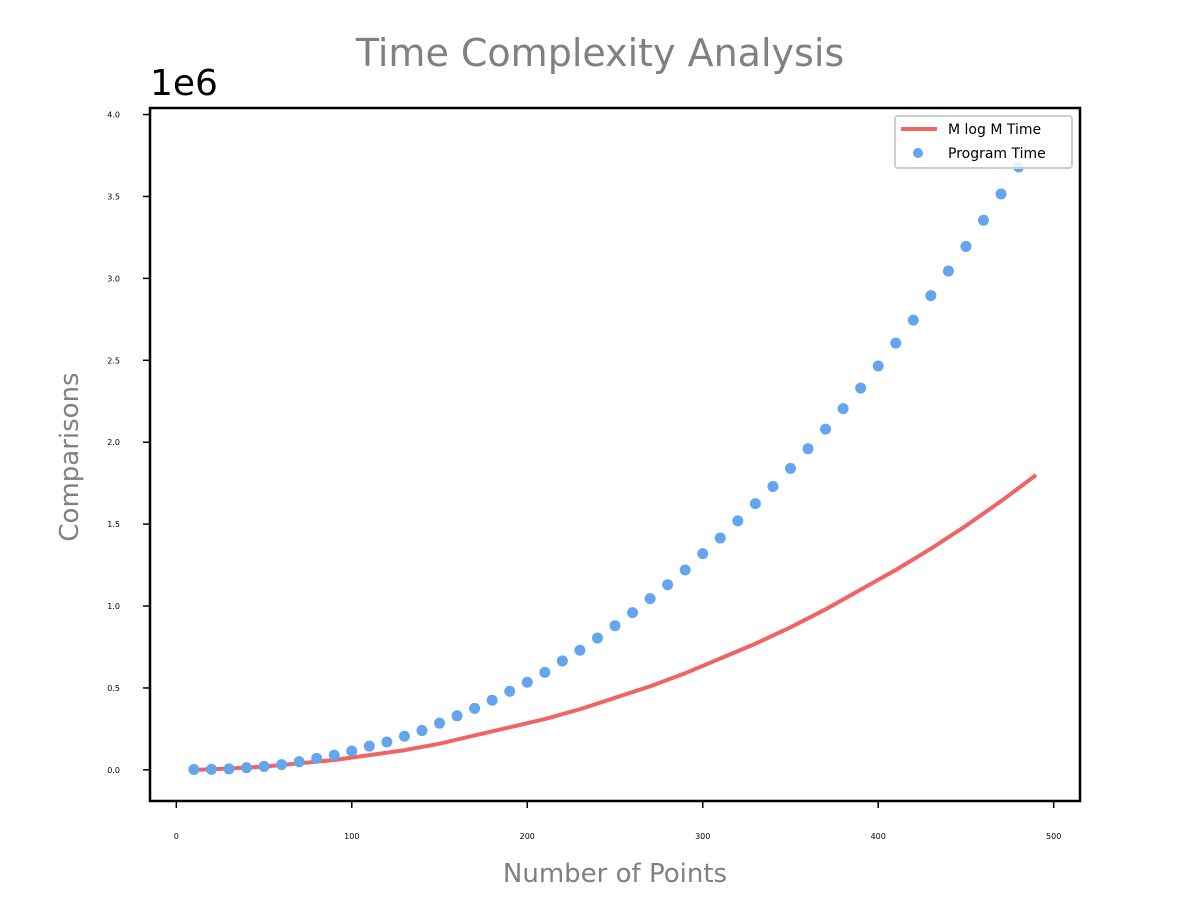 This screenshot has width=1200, height=900. I want to click on x-axis-label: Number of Points, so click(615, 874).